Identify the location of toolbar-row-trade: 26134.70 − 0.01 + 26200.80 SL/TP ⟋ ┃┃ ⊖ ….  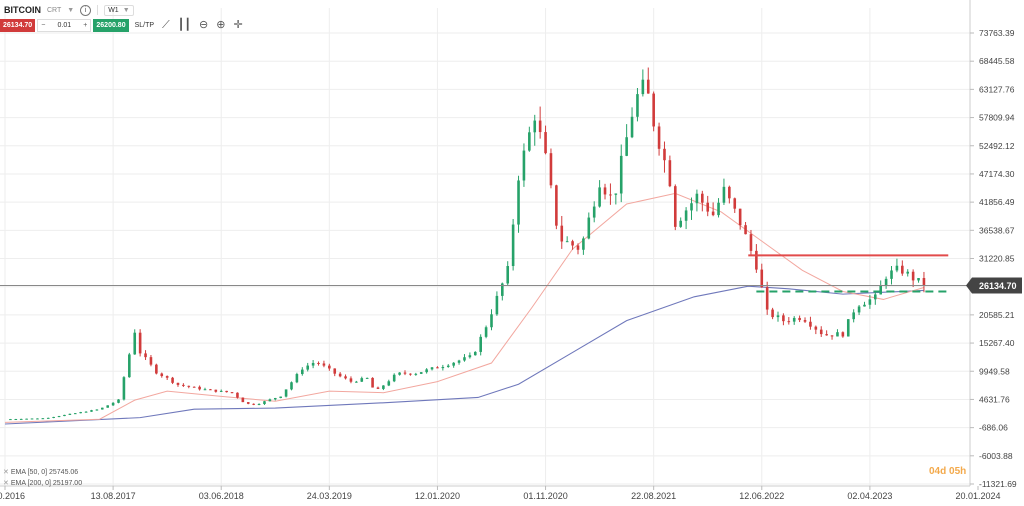
(121, 25).